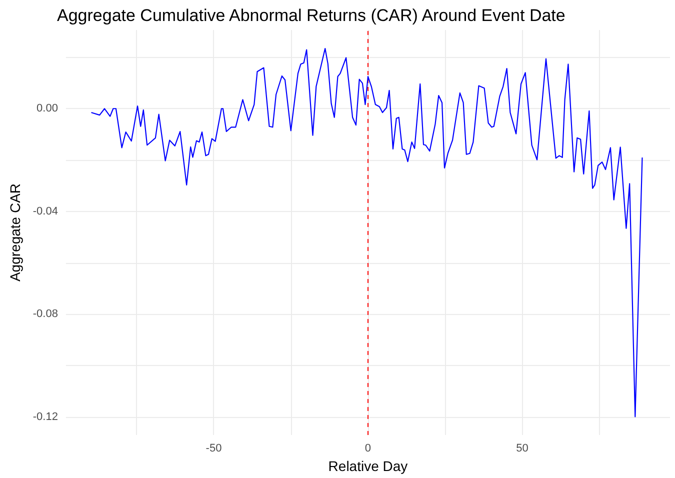 This screenshot has width=675, height=478. Describe the element at coordinates (368, 448) in the screenshot. I see `x-tick-label: 0` at that location.